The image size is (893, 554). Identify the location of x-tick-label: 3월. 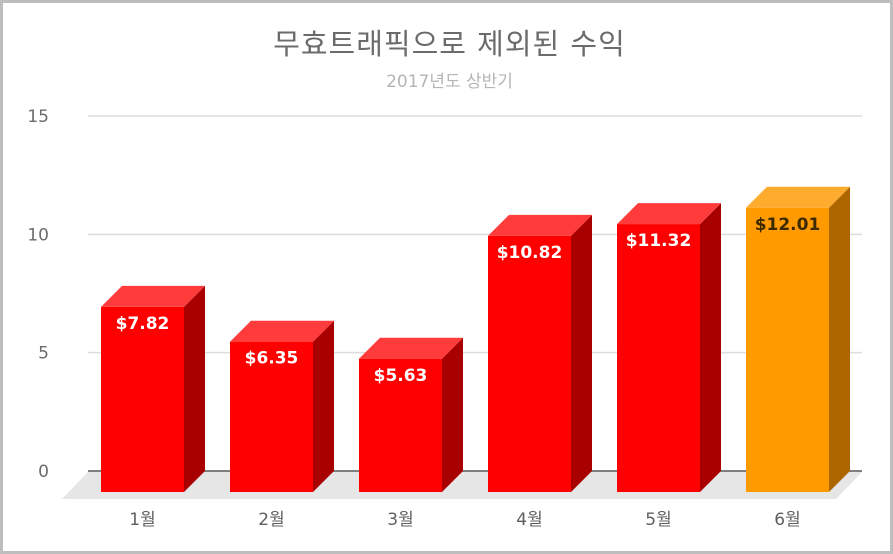
(400, 520).